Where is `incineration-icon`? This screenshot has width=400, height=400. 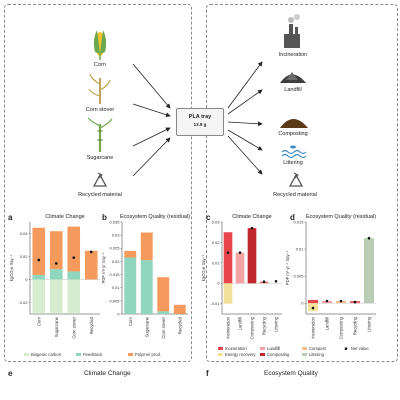 incineration-icon is located at coordinates (292, 31).